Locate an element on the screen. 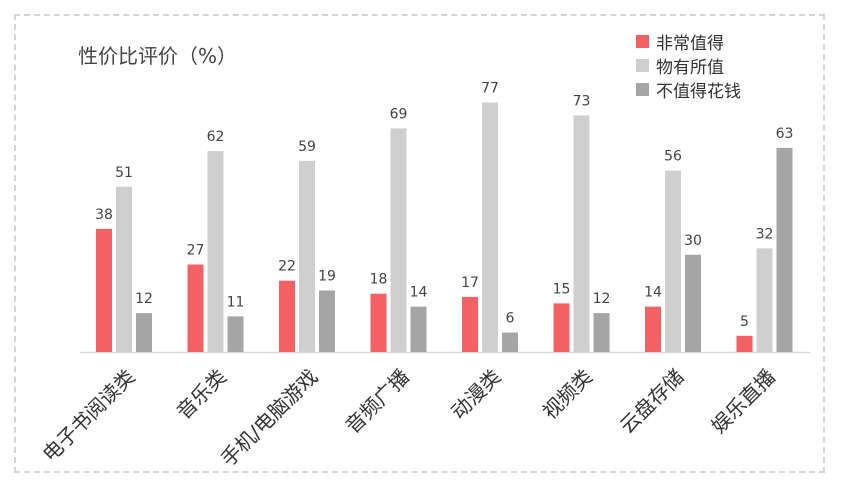 The height and width of the screenshot is (487, 841). category-label-5: 视频类 is located at coordinates (567, 394).